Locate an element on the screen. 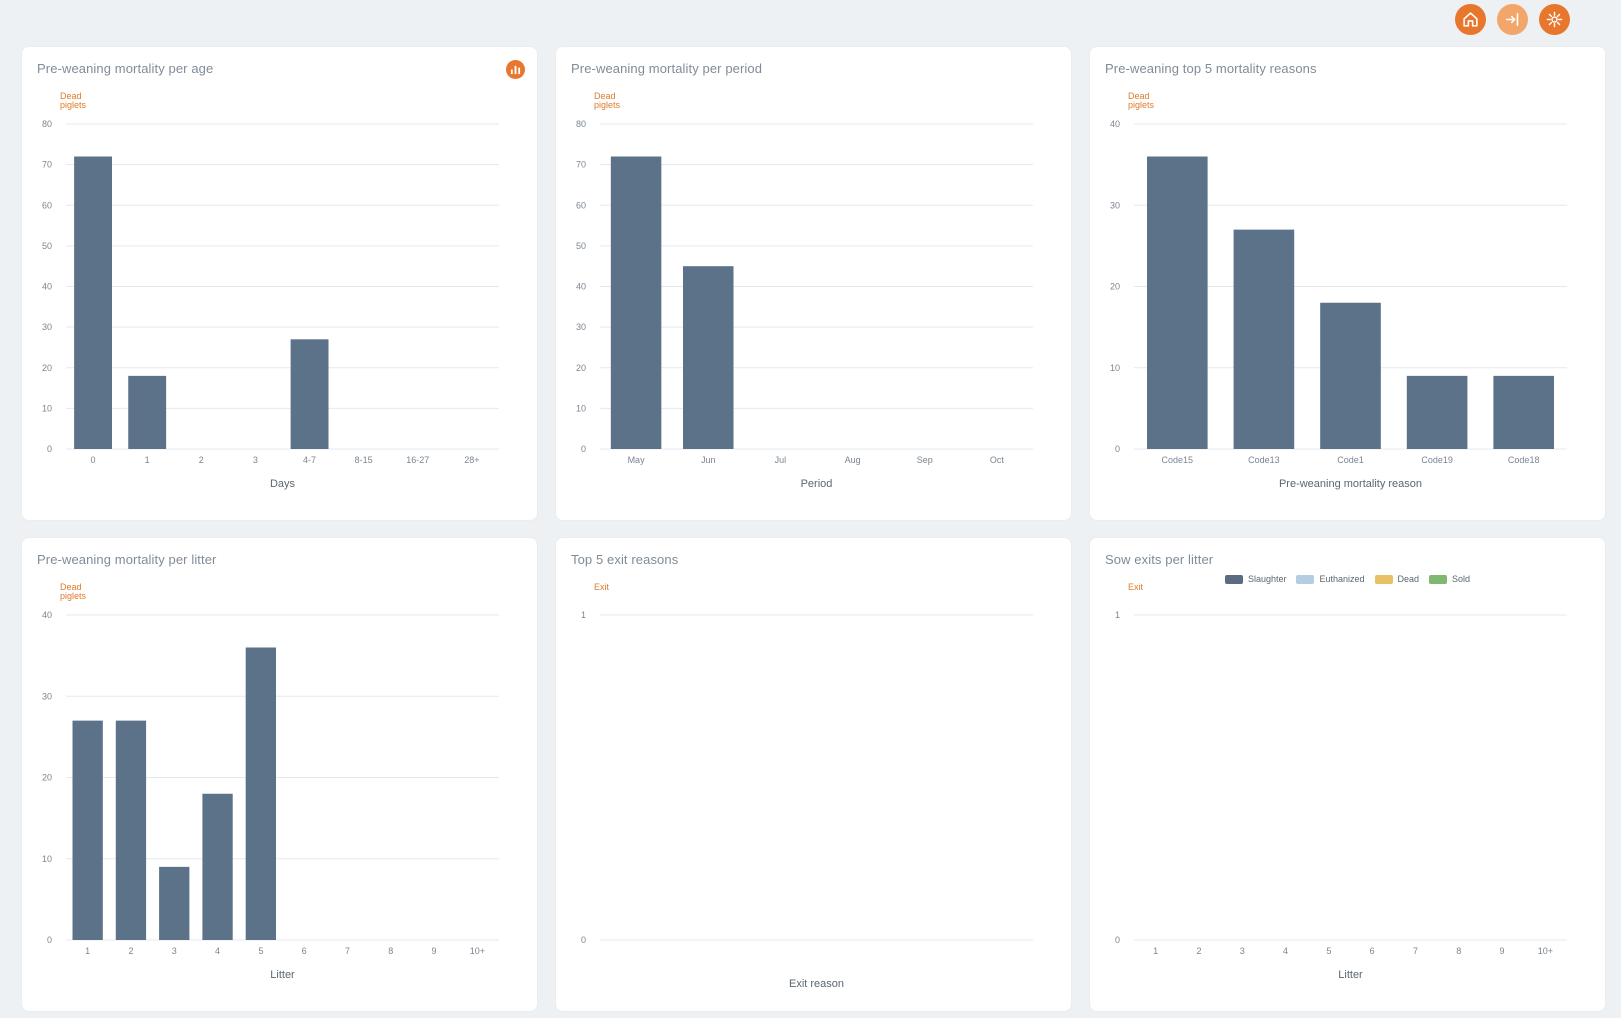  bar-chart-icon is located at coordinates (515, 70).